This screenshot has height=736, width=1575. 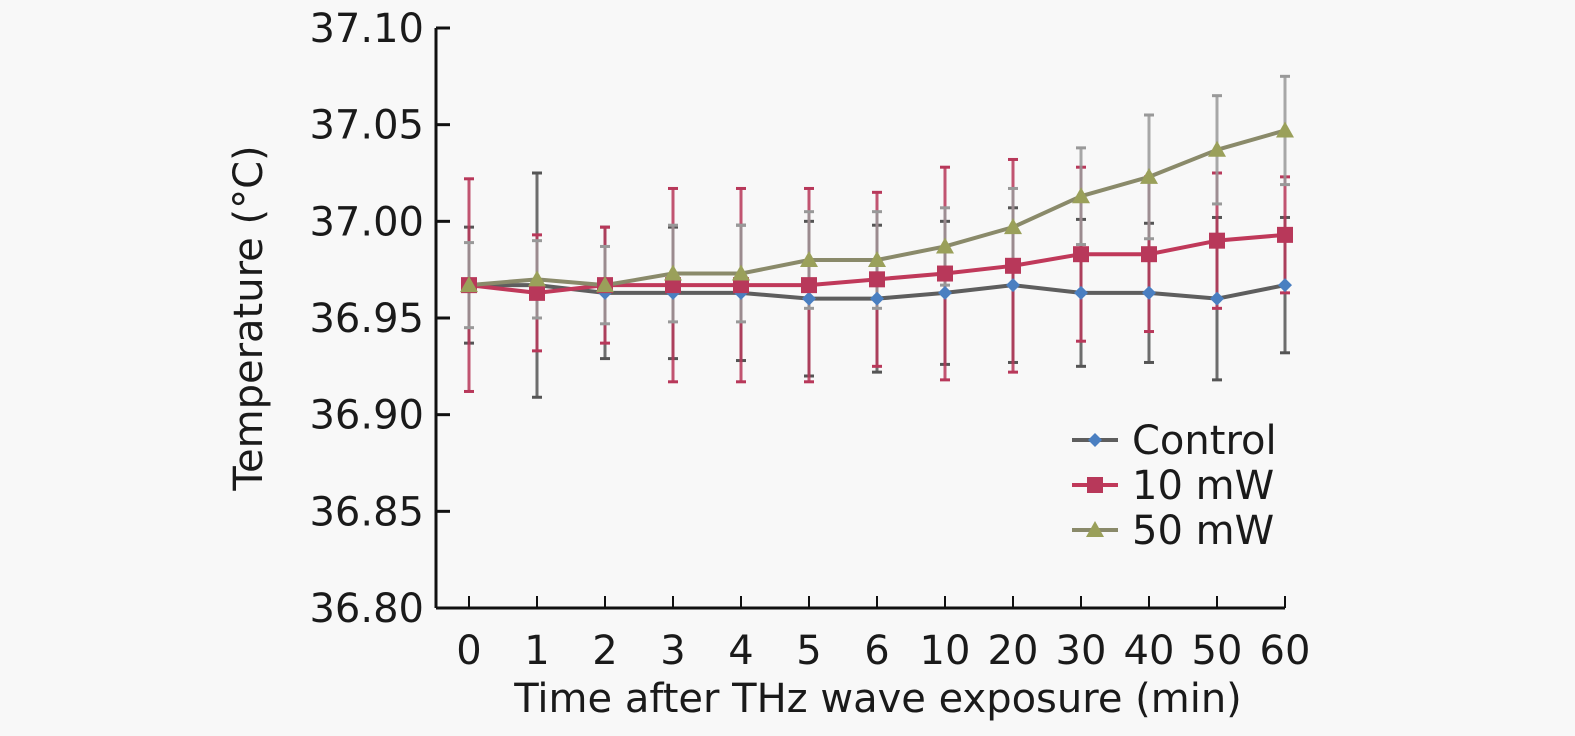 What do you see at coordinates (1217, 651) in the screenshot?
I see `x-tick-label: 50` at bounding box center [1217, 651].